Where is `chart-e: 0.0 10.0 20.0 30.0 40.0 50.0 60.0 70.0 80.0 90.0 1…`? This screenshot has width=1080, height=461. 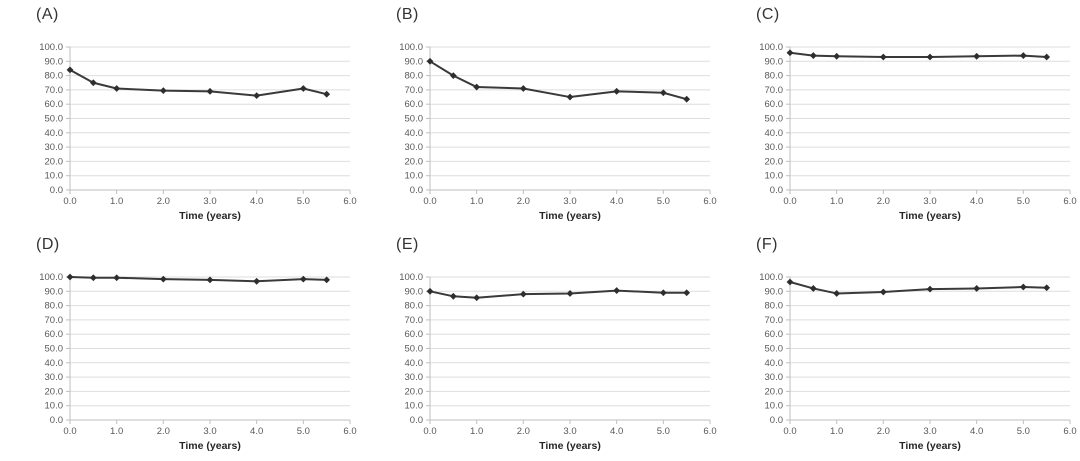
chart-e: 0.0 10.0 20.0 30.0 40.0 50.0 60.0 70.0 80.0 90.0 1… is located at coordinates (557, 362).